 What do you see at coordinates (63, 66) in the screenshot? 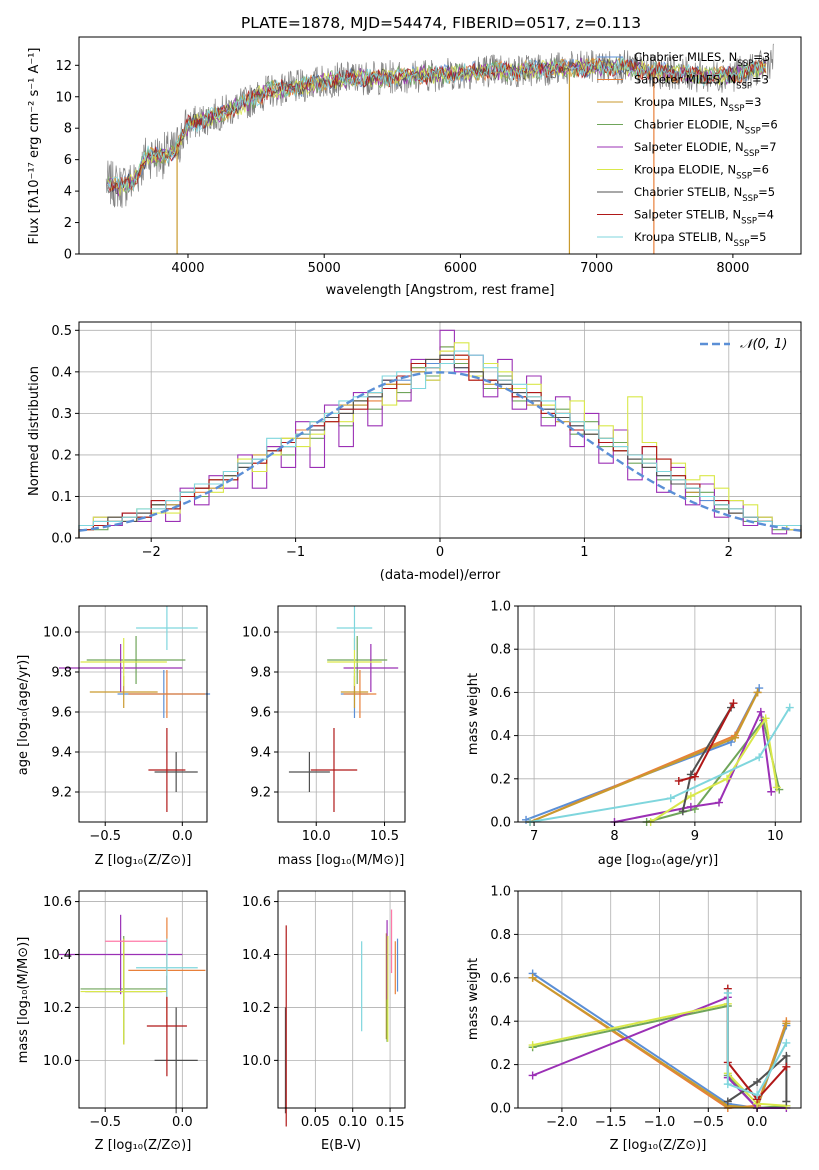
I see `y-tick-label: 12` at bounding box center [63, 66].